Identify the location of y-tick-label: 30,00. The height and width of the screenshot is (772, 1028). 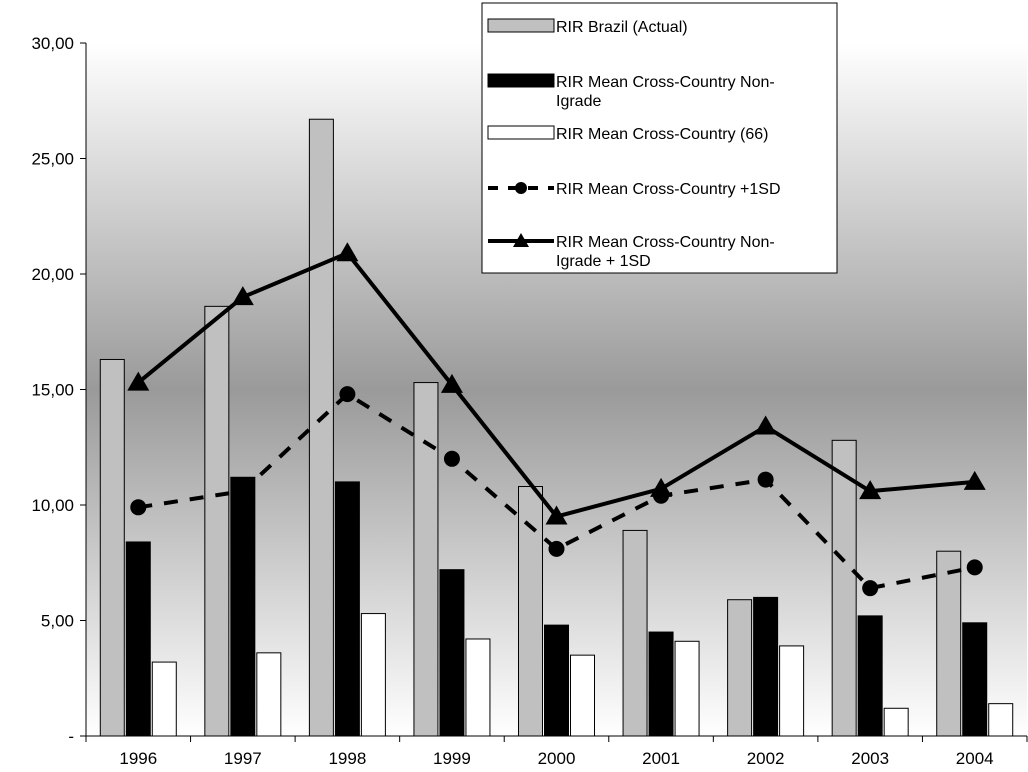
(52, 43).